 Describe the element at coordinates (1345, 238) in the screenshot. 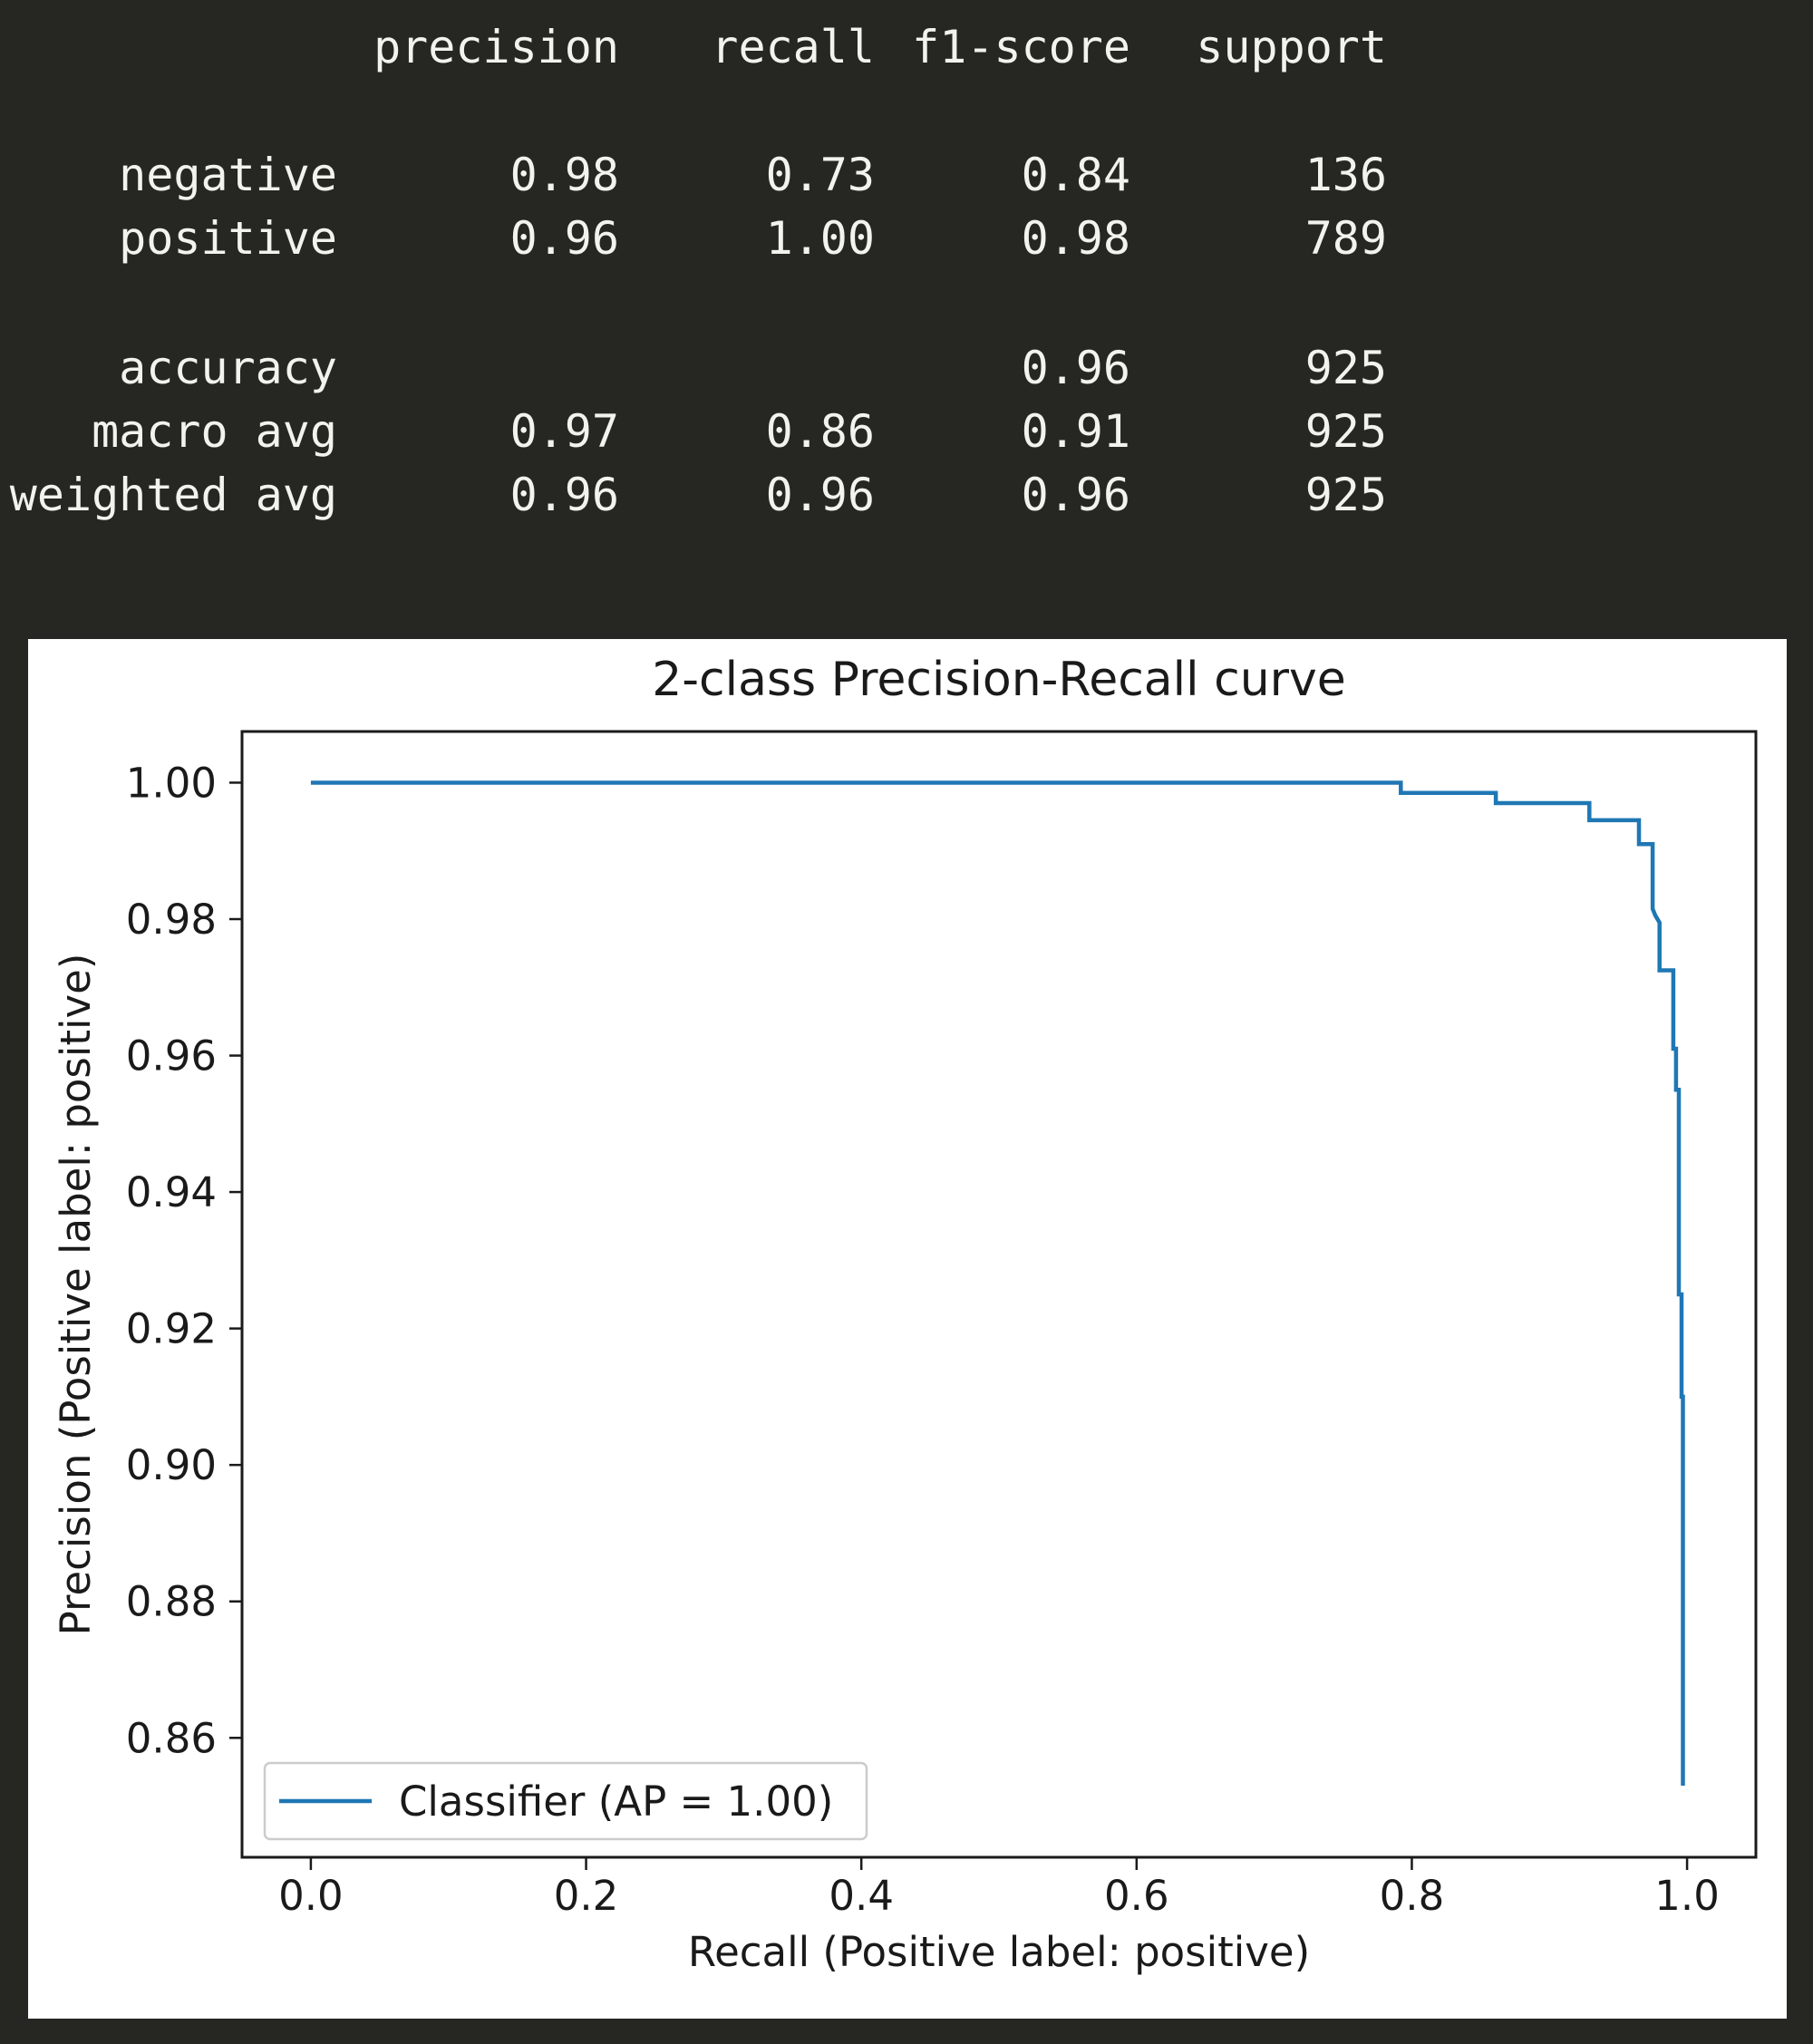

I see `report-cell-support: 789` at that location.